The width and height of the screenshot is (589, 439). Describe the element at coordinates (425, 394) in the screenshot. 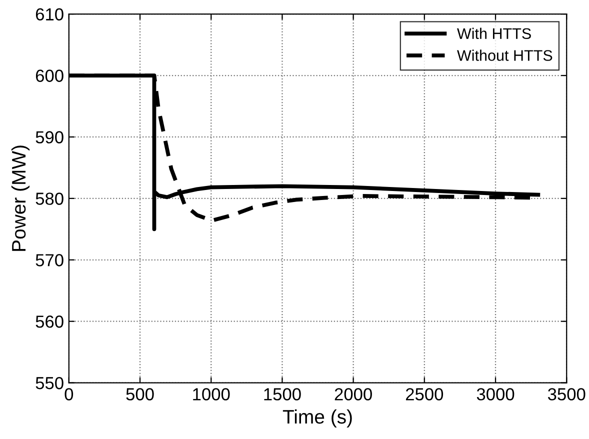

I see `x-tick-label: 2500` at that location.